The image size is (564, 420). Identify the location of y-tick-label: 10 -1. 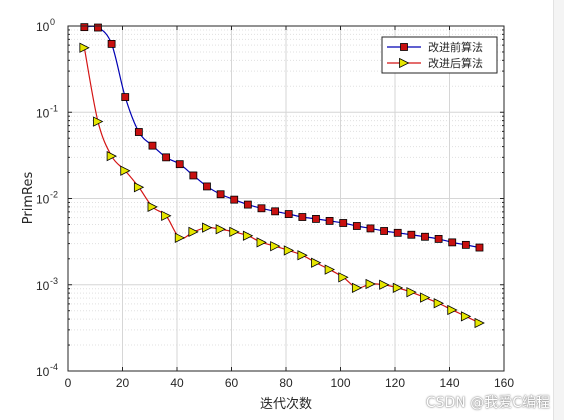
(47, 111).